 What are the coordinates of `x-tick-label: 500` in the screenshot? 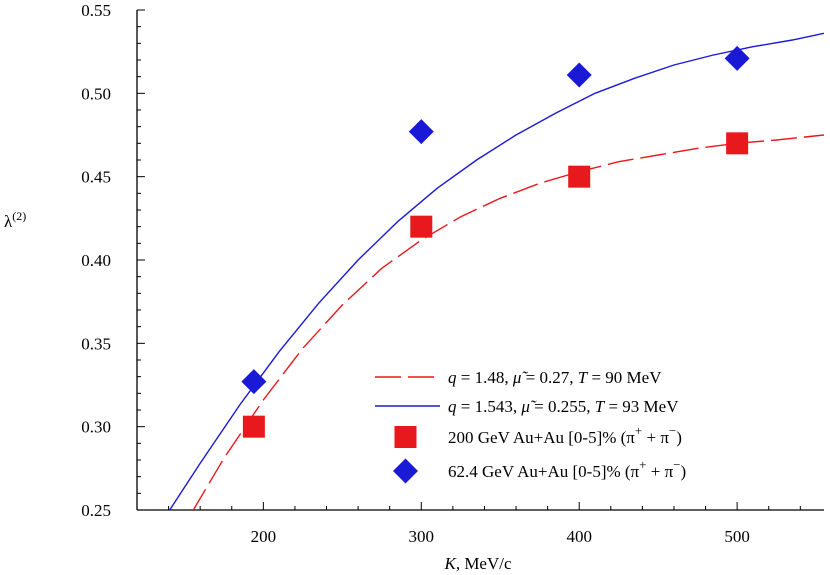 It's located at (737, 536).